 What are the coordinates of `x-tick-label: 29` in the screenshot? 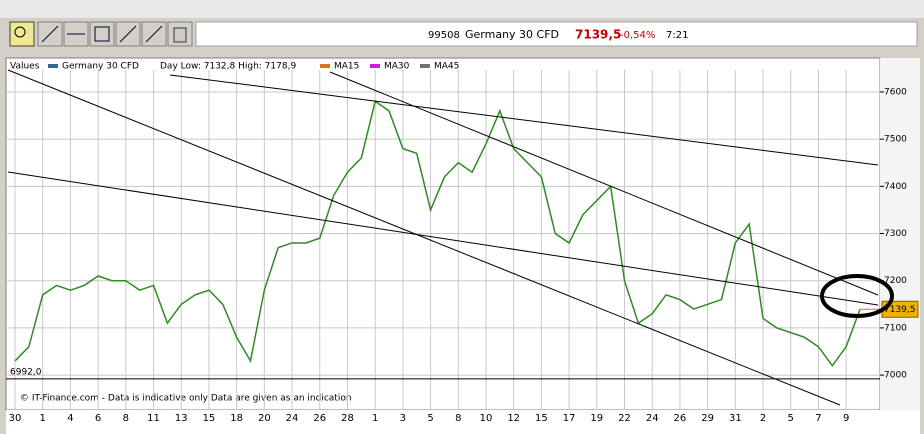 It's located at (707, 418).